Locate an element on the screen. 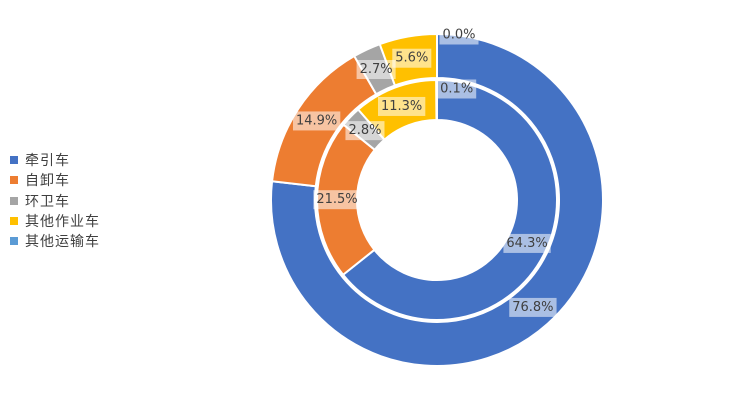 Image resolution: width=750 pixels, height=413 pixels. outer-ring-data-label-3: 5.6% is located at coordinates (411, 58).